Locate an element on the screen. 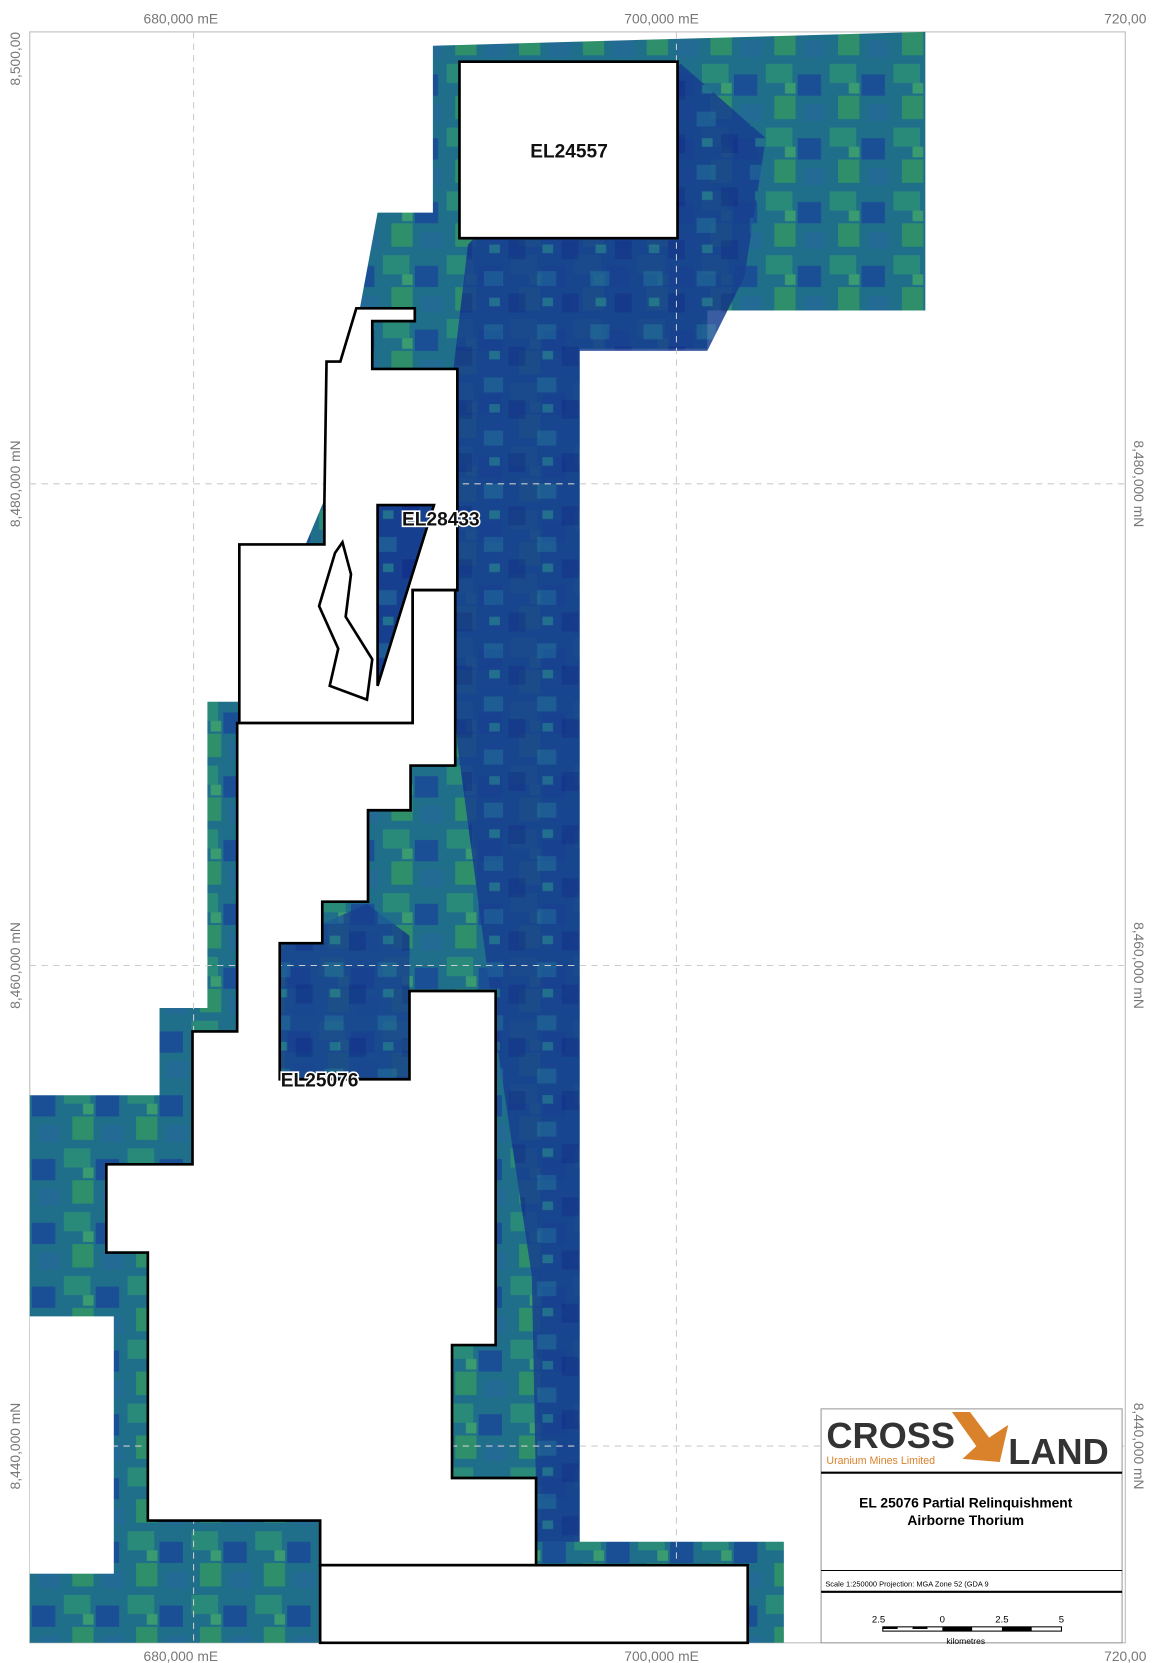  tenement-label: EL24557 is located at coordinates (569, 151).